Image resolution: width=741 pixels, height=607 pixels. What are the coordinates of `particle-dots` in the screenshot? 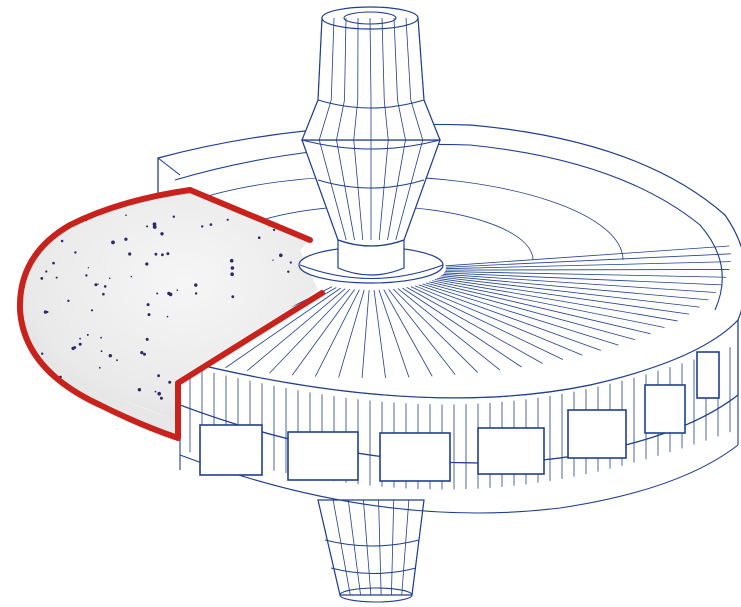 It's located at (166, 307).